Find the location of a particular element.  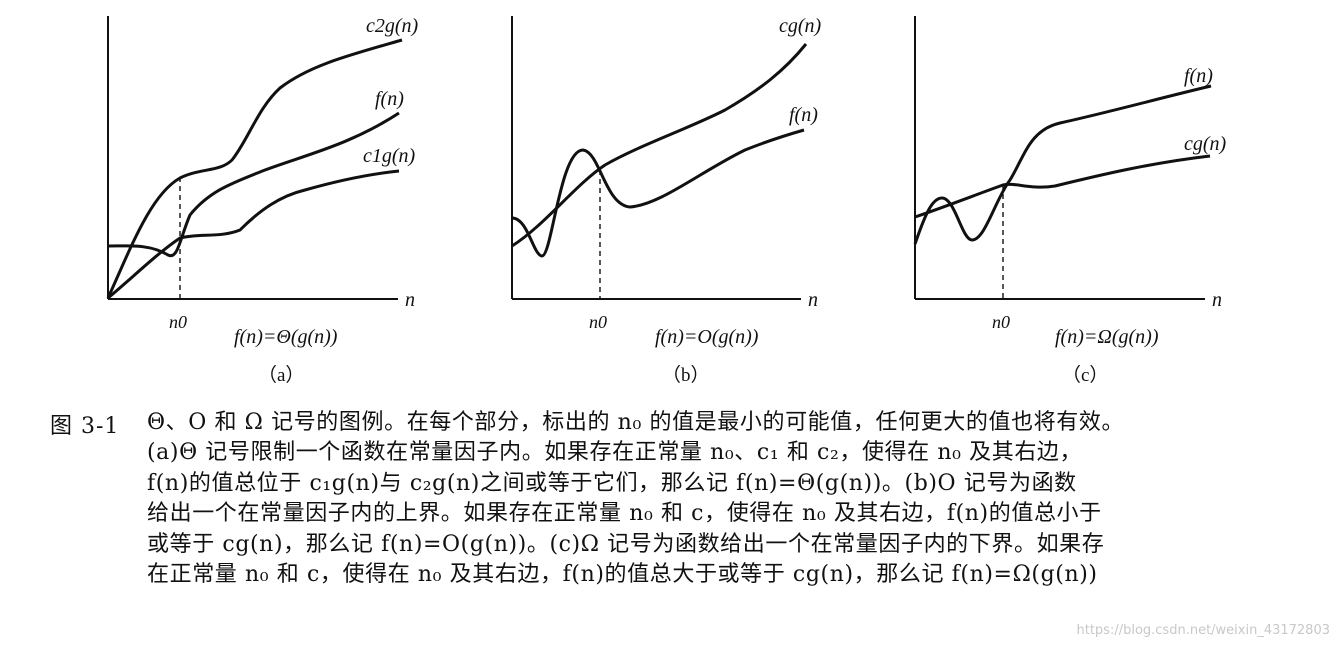

panel-b: n n0 cg(n) f(n) f(n)=O(g(n)) （b） is located at coordinates (666, 200).